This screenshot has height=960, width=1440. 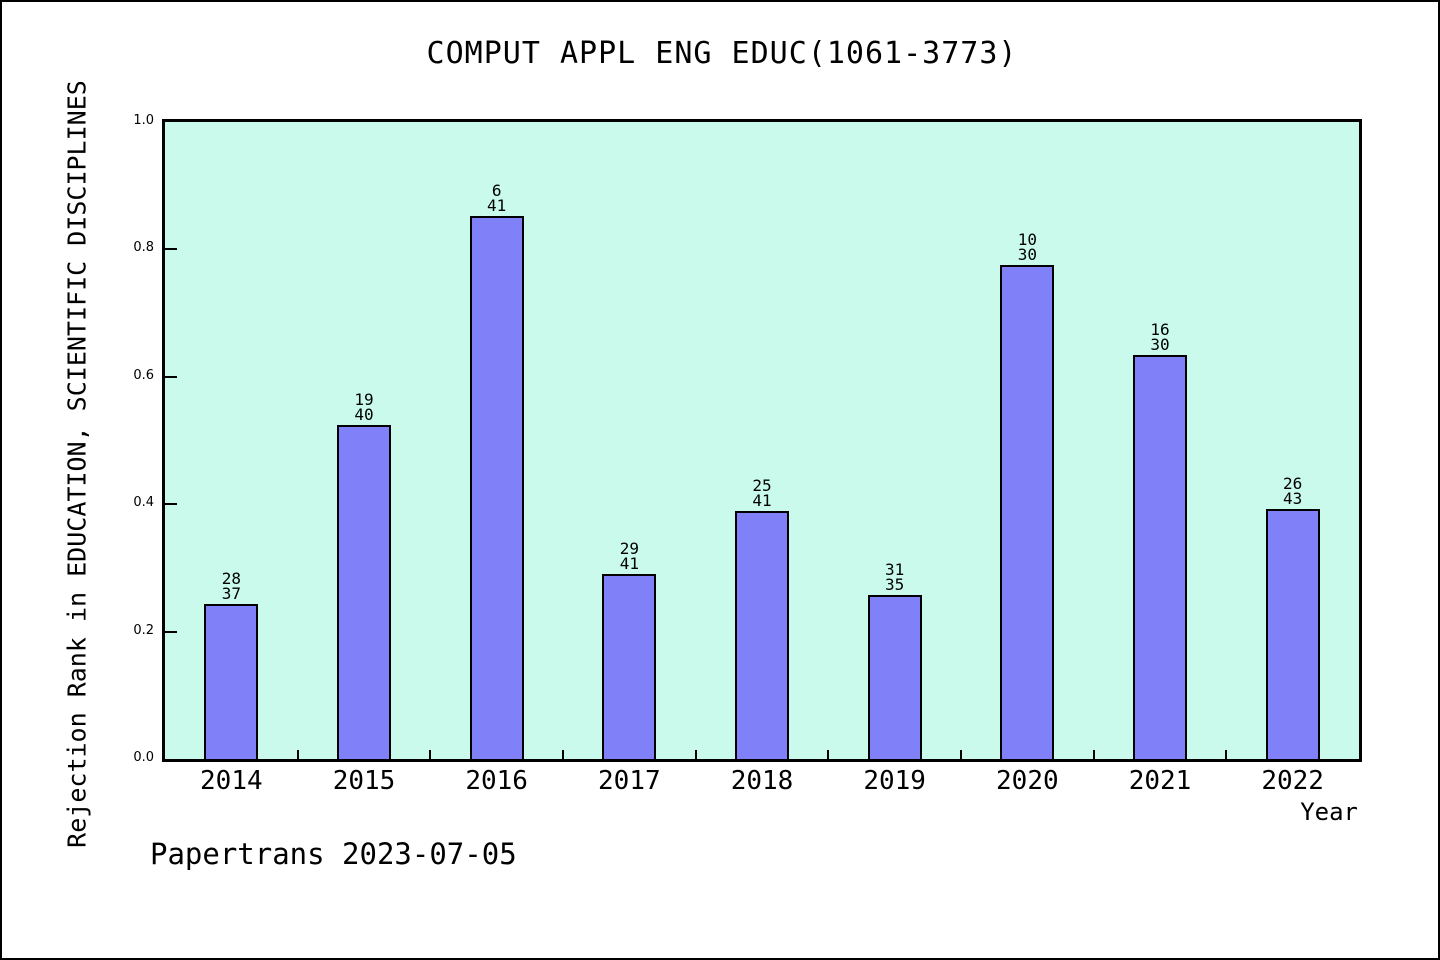 I want to click on bar-2022, so click(x=1292, y=634).